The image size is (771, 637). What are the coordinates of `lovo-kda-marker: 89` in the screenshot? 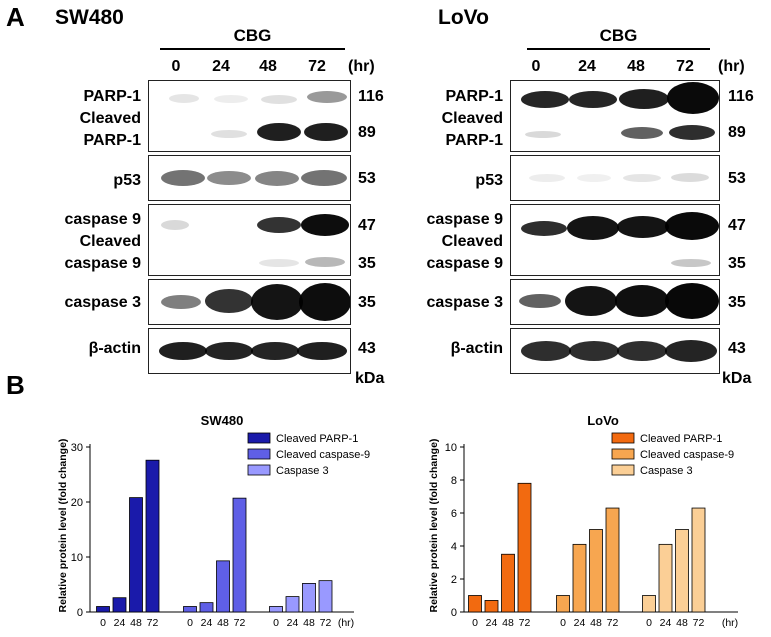 It's located at (737, 132).